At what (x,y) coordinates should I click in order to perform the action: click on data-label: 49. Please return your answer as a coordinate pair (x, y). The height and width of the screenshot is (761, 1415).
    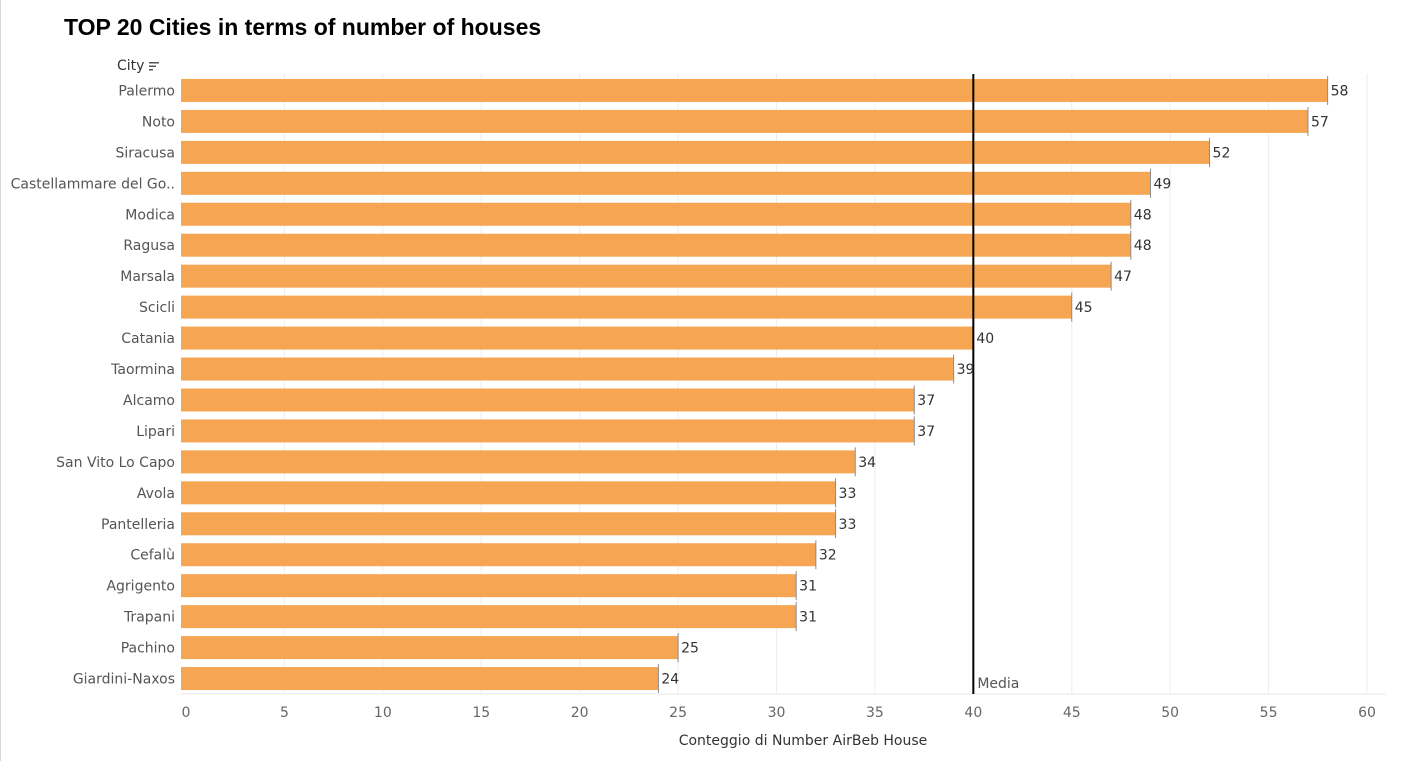
    Looking at the image, I should click on (1162, 184).